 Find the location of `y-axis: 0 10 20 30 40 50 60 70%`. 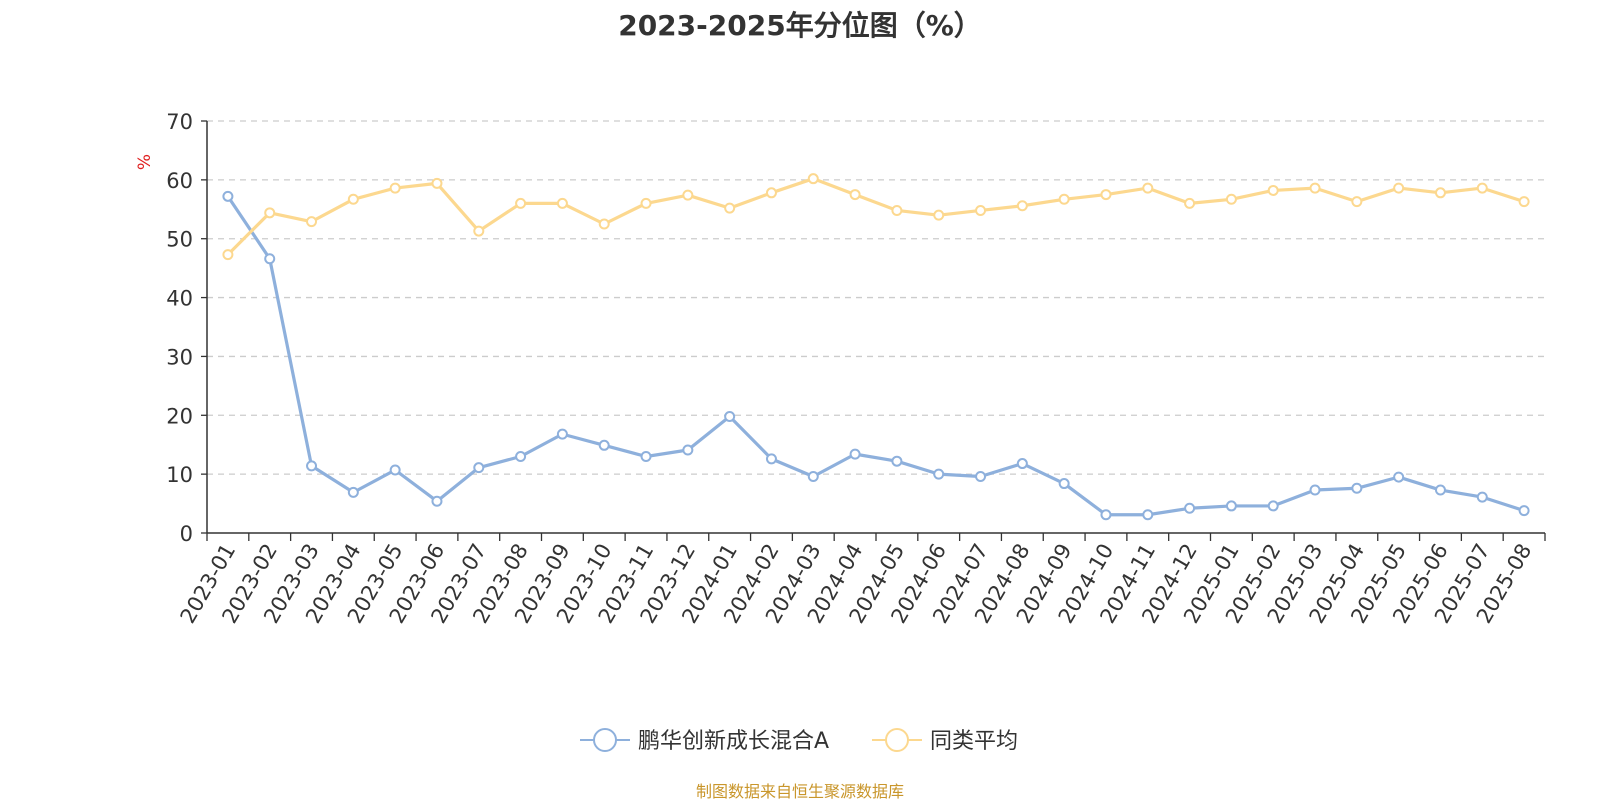

y-axis: 0 10 20 30 40 50 60 70% is located at coordinates (171, 328).